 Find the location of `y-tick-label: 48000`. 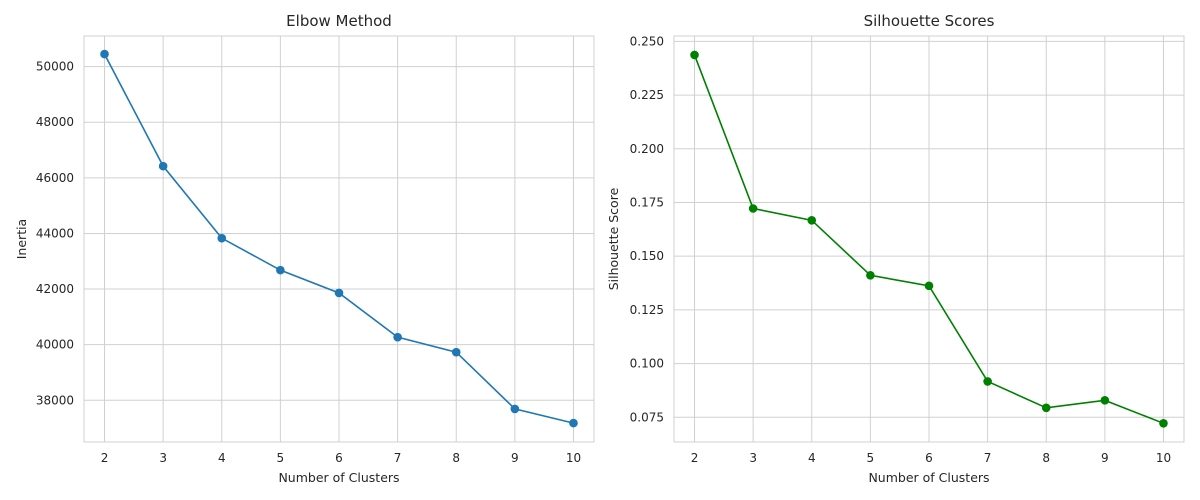

y-tick-label: 48000 is located at coordinates (55, 122).